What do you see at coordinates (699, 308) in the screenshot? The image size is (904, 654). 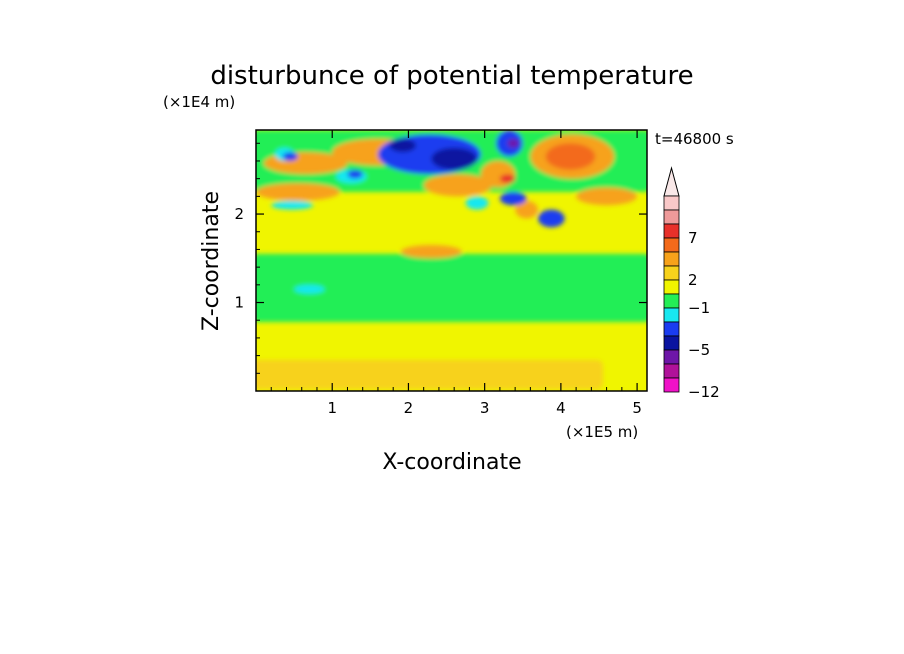 I see `colorbar-label: −1` at bounding box center [699, 308].